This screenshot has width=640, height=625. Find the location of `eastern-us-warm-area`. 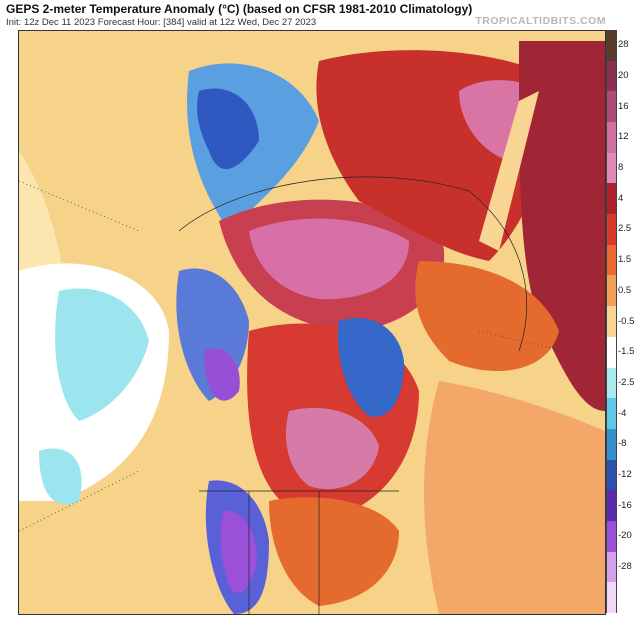

eastern-us-warm-area is located at coordinates (334, 551).